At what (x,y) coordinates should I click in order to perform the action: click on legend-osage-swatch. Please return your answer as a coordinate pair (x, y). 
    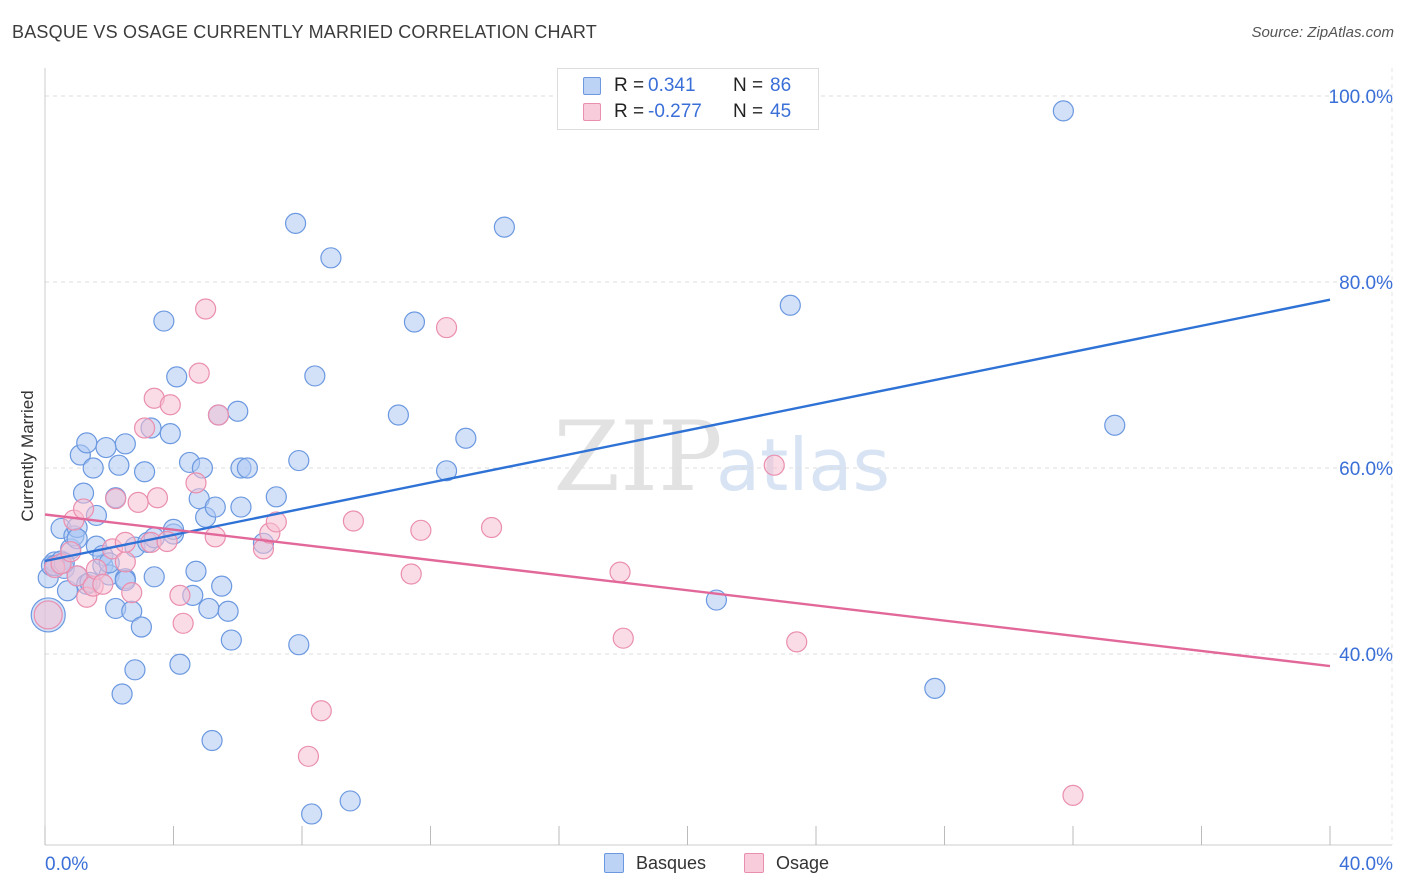
    Looking at the image, I should click on (754, 863).